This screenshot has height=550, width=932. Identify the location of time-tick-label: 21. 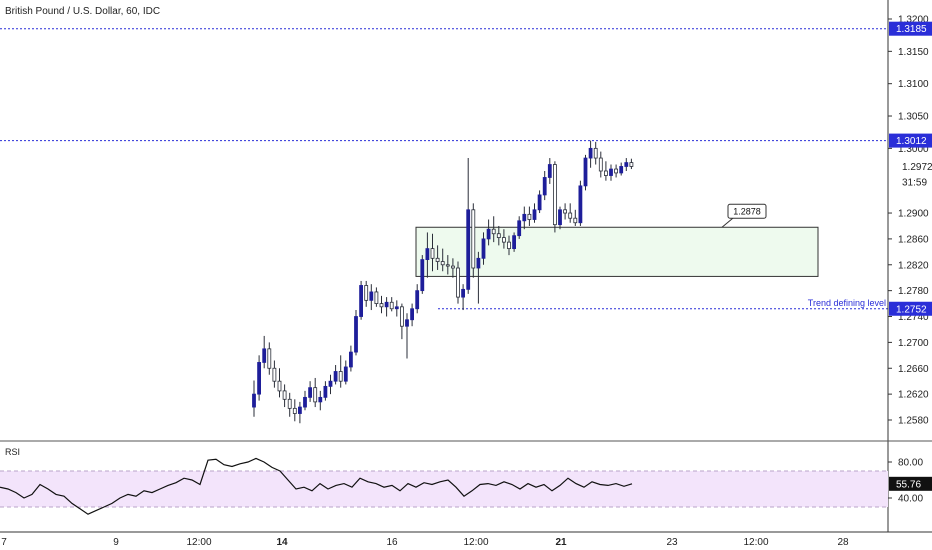
(561, 542).